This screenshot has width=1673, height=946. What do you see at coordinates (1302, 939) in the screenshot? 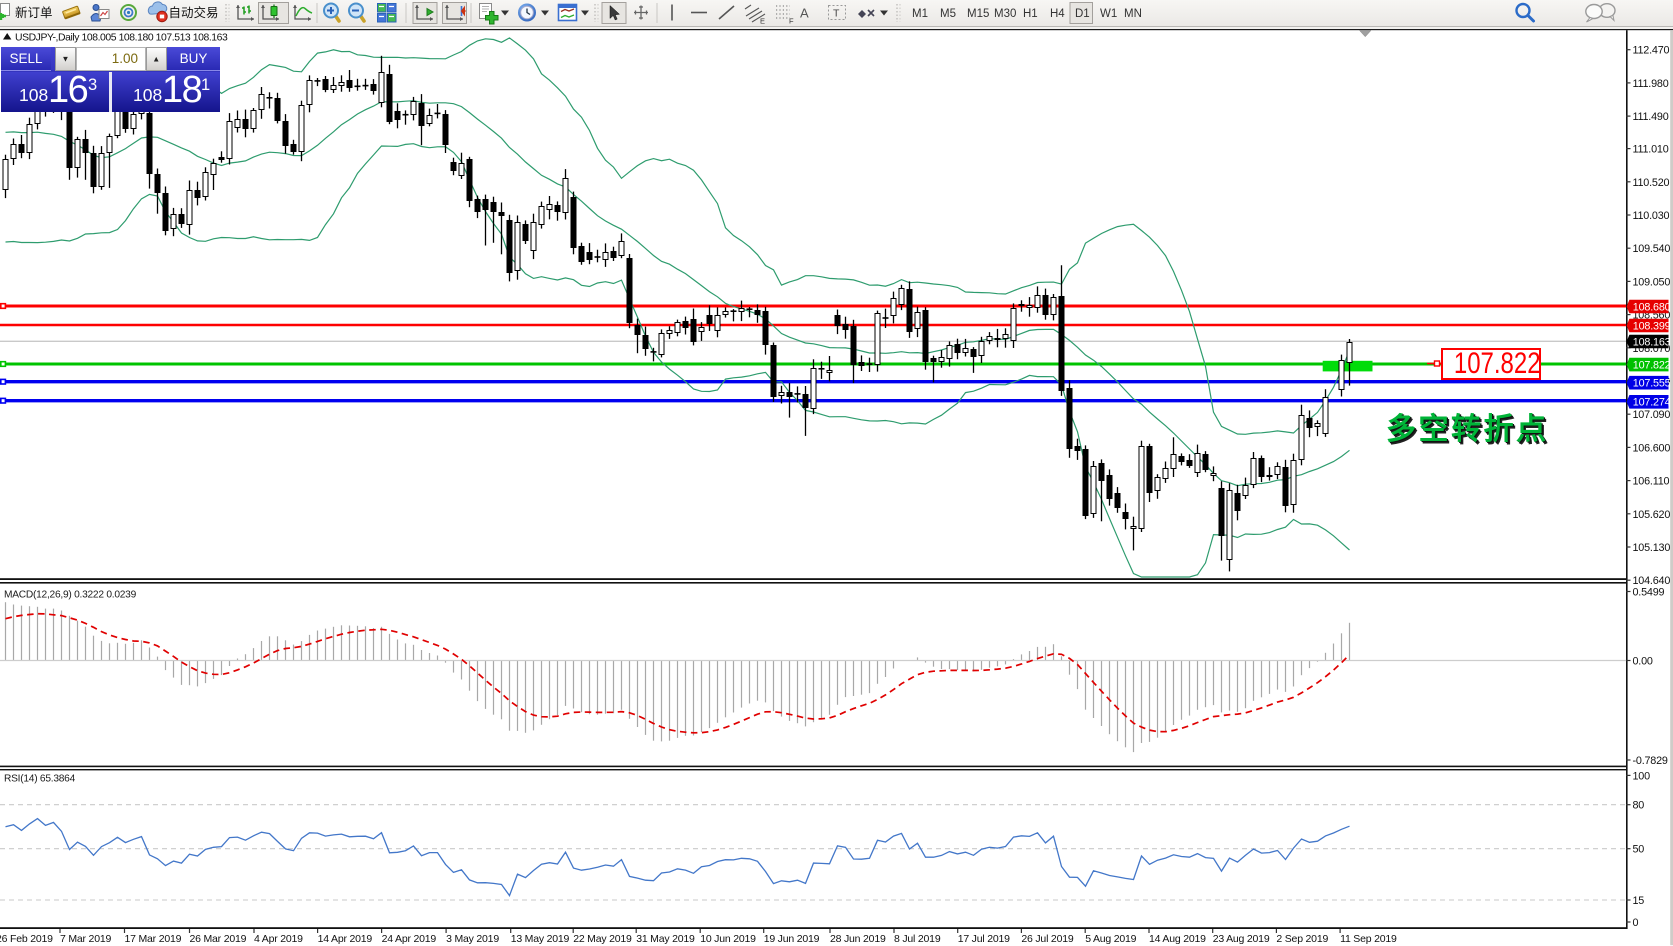
I see `svg-text: 2 Sep 2019` at bounding box center [1302, 939].